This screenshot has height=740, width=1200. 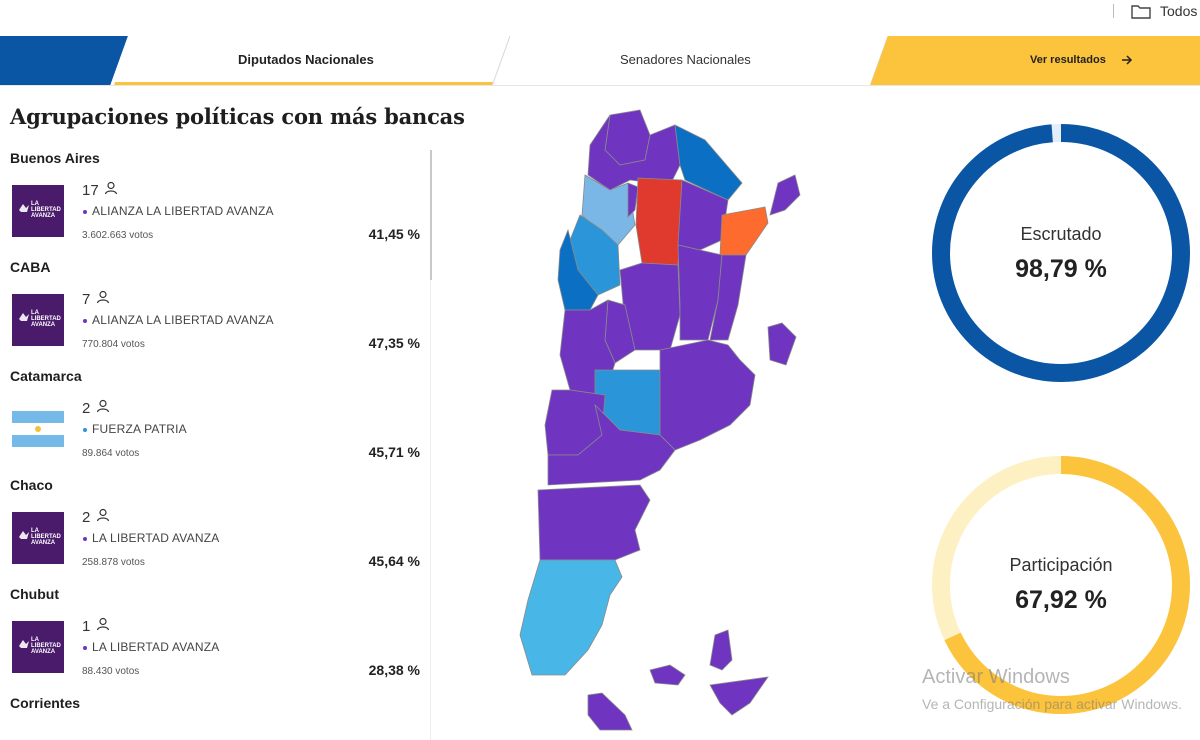 What do you see at coordinates (111, 671) in the screenshot?
I see `vote-count: 88.430 votos` at bounding box center [111, 671].